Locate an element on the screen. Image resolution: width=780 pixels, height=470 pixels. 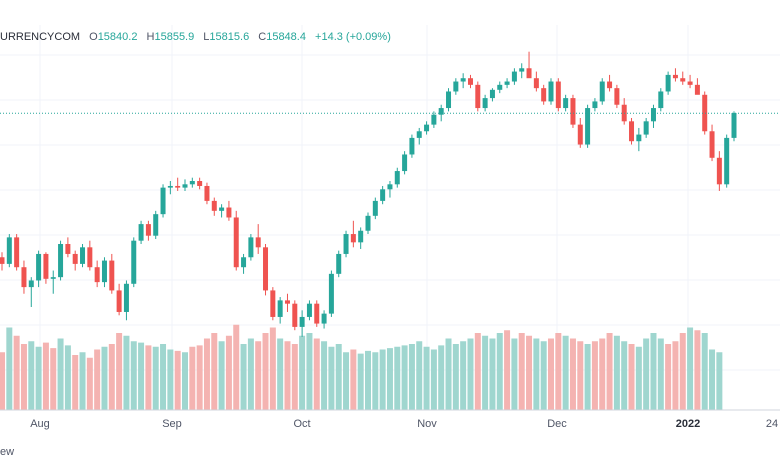
close-value: 15848.4 is located at coordinates (286, 37).